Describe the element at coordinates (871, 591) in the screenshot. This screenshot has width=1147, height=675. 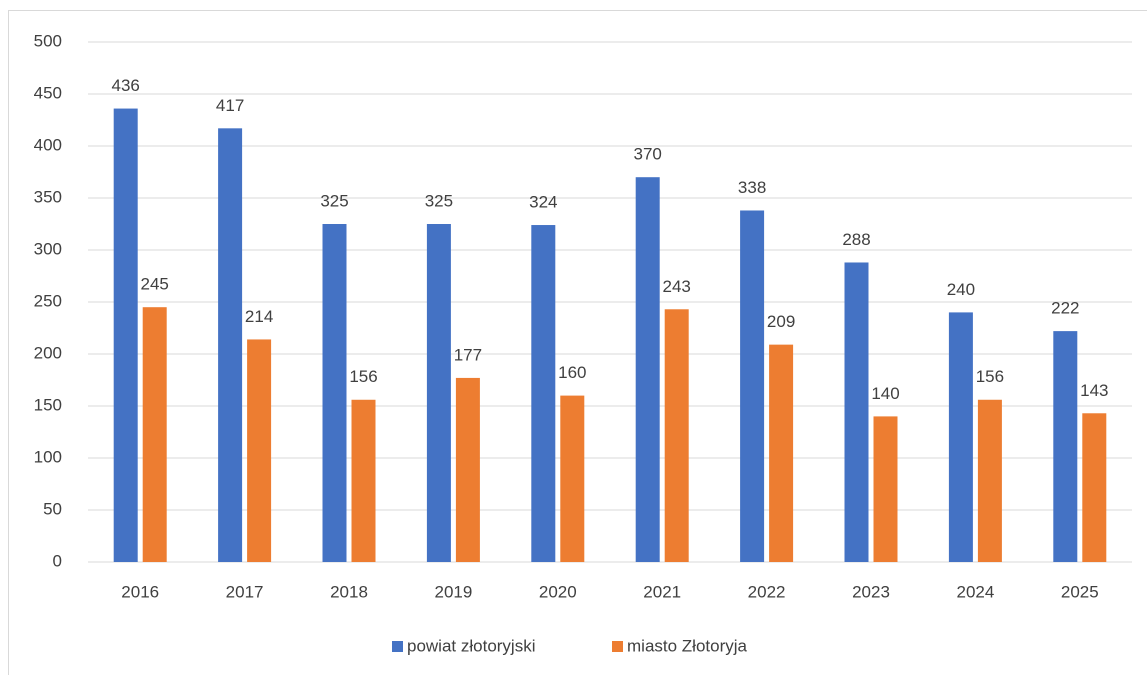
I see `x-tick-label: 2023` at that location.